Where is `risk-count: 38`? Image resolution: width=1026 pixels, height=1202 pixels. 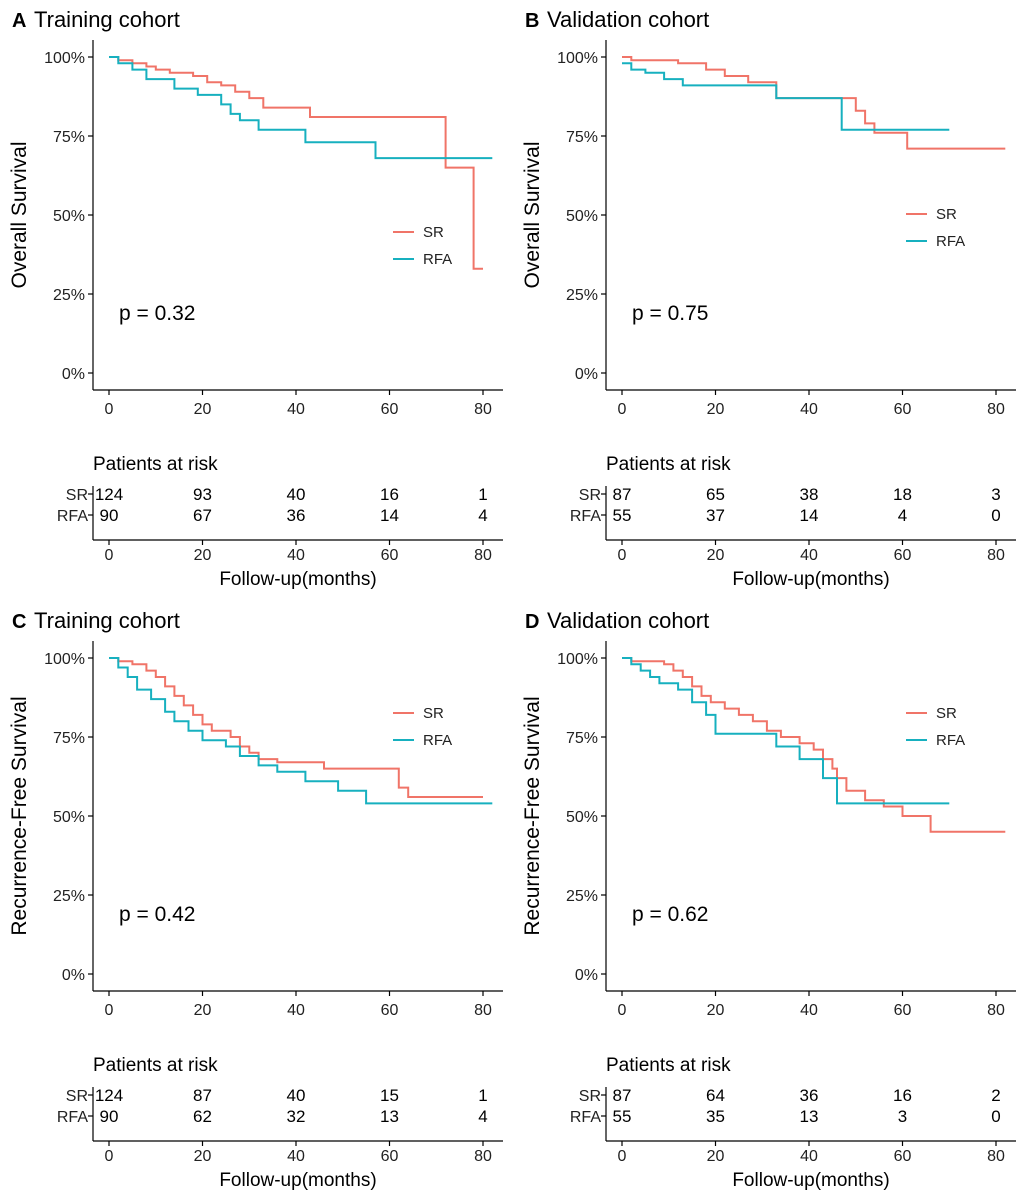
risk-count: 38 is located at coordinates (809, 494).